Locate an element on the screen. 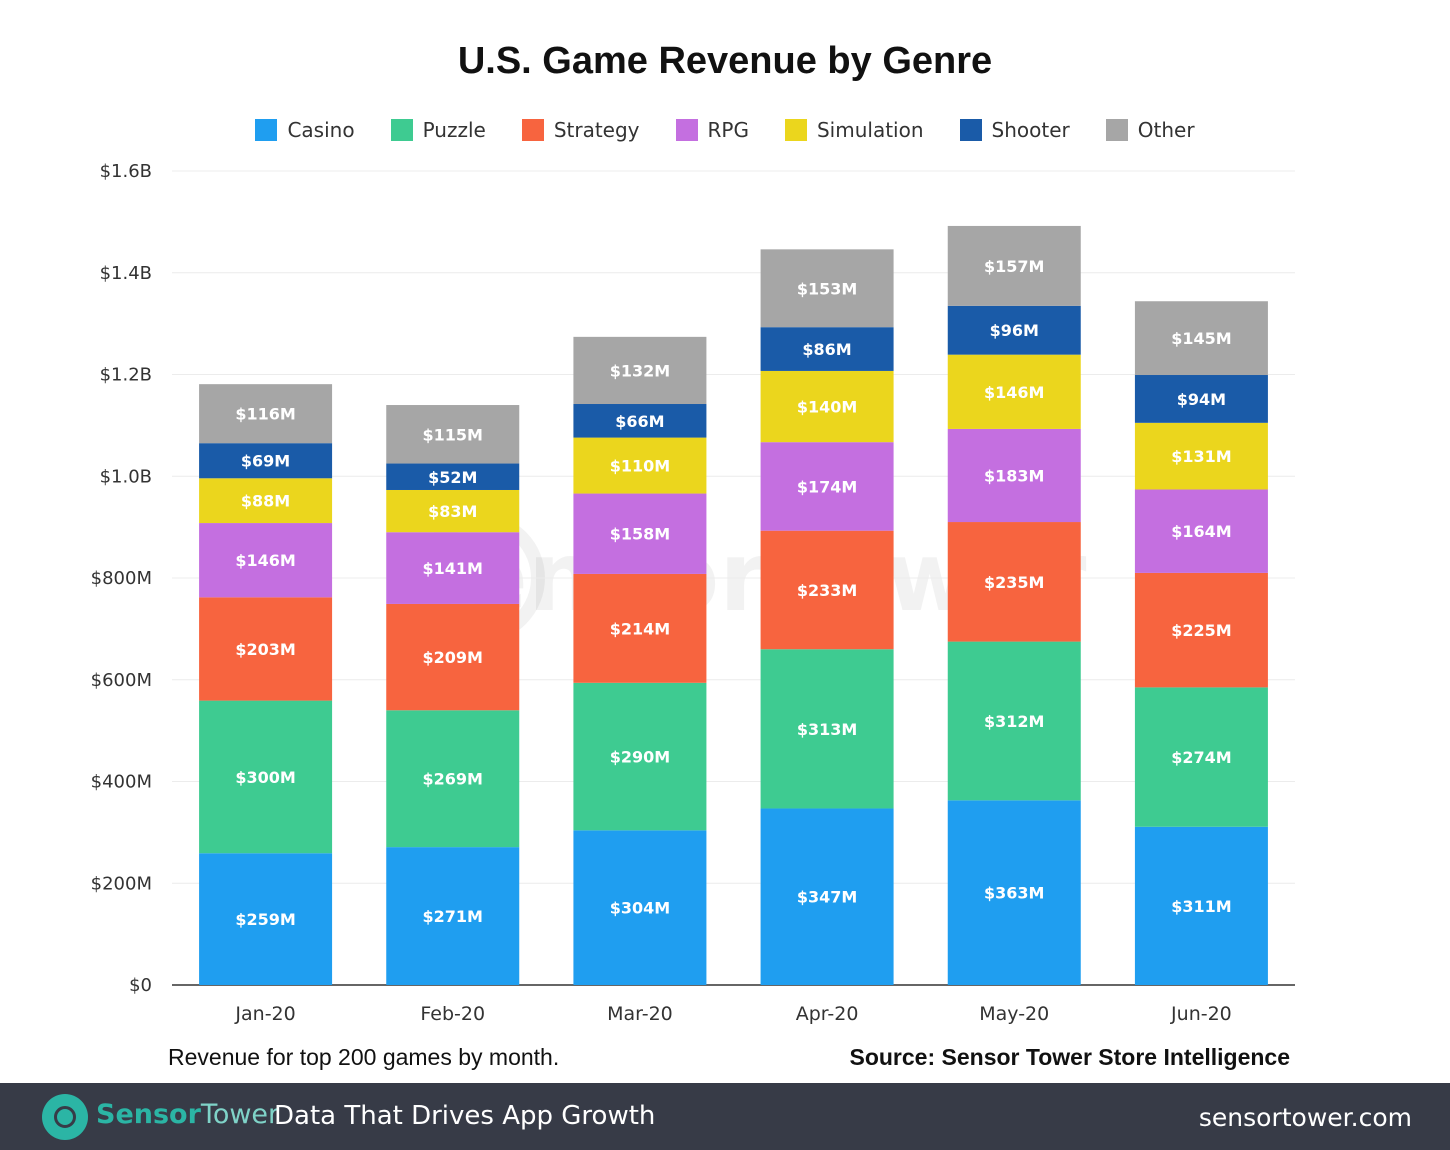 This screenshot has width=1450, height=1150. data-label: $66M is located at coordinates (639, 421).